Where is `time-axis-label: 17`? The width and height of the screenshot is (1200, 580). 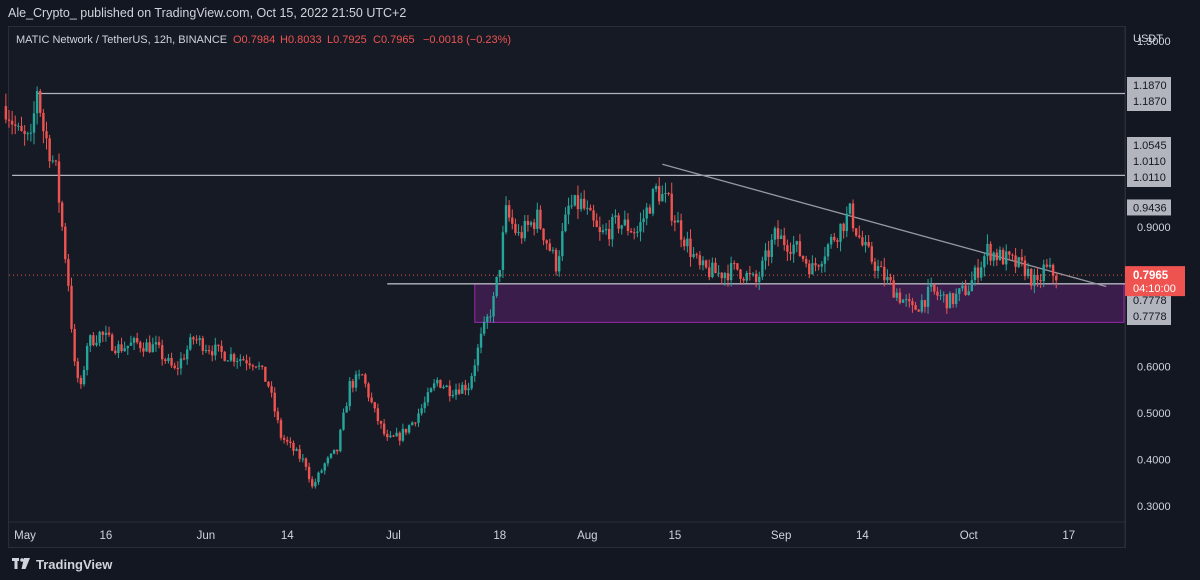 time-axis-label: 17 is located at coordinates (1068, 536).